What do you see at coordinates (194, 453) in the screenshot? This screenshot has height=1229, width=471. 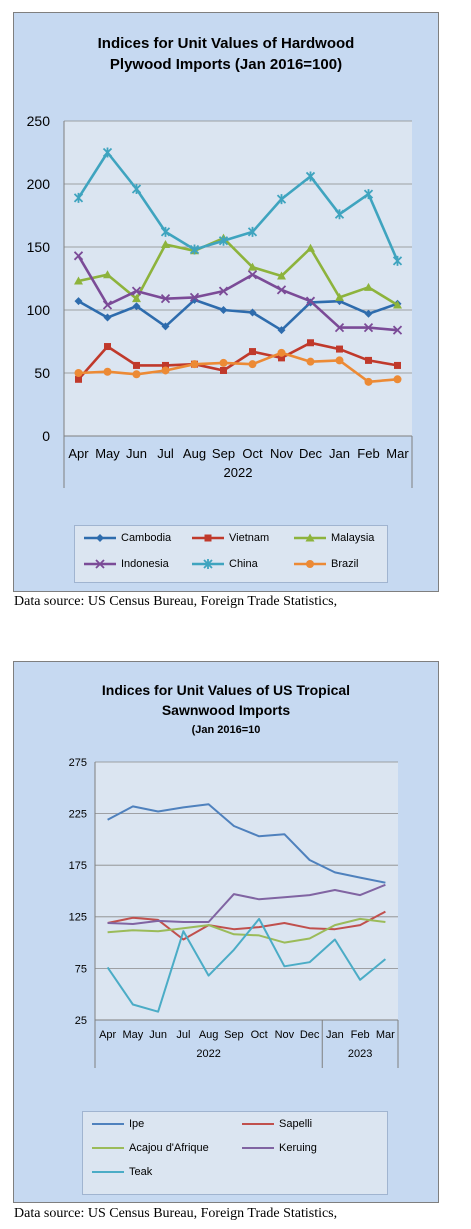 I see `plywood-x-tick-label: Aug` at bounding box center [194, 453].